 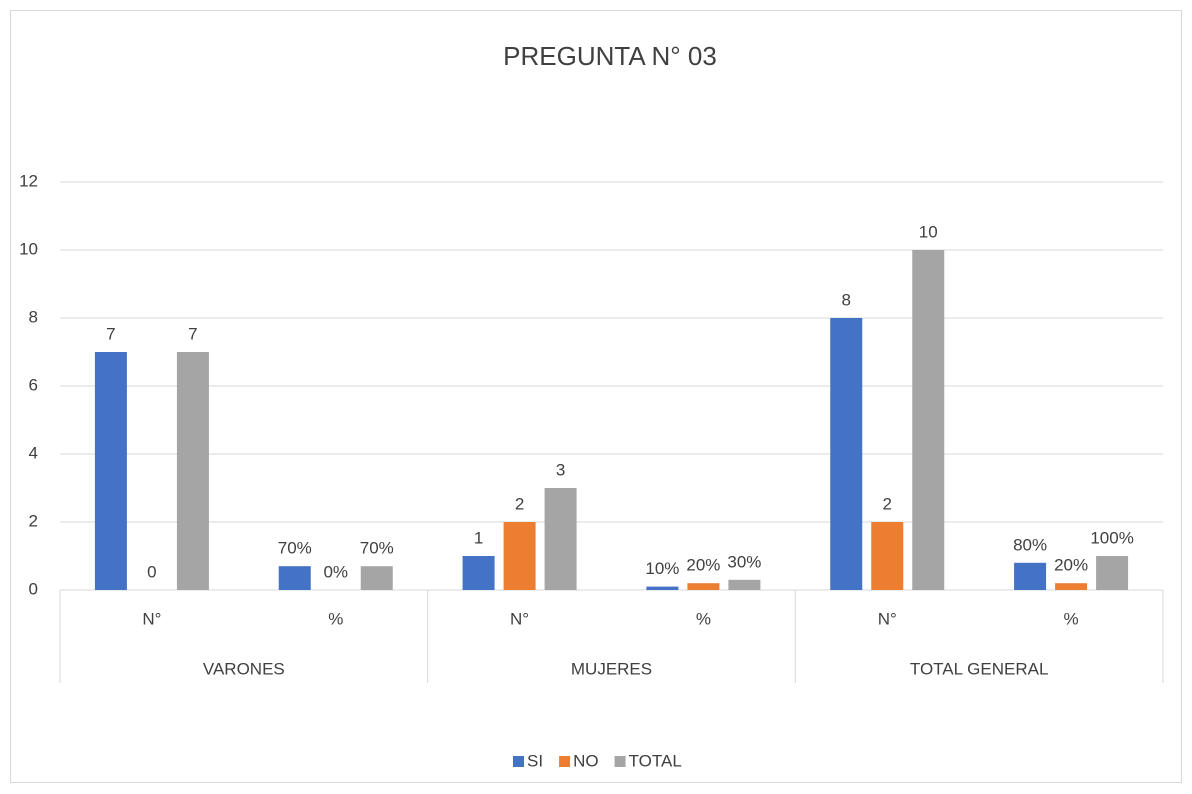 I want to click on y-tick-label: 0, so click(x=33, y=588).